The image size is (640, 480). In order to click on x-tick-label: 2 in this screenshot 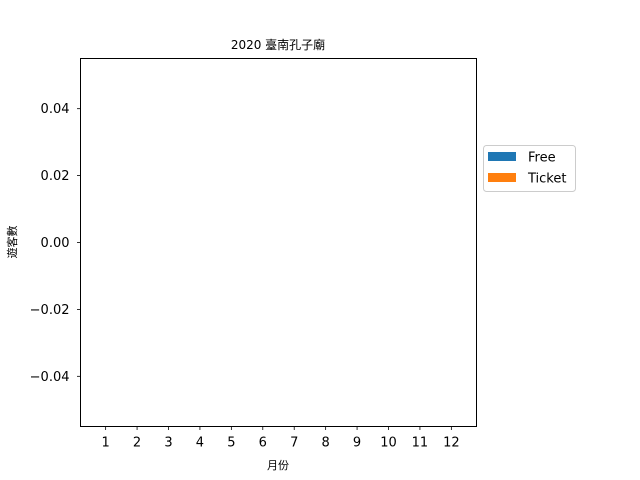, I will do `click(137, 443)`.